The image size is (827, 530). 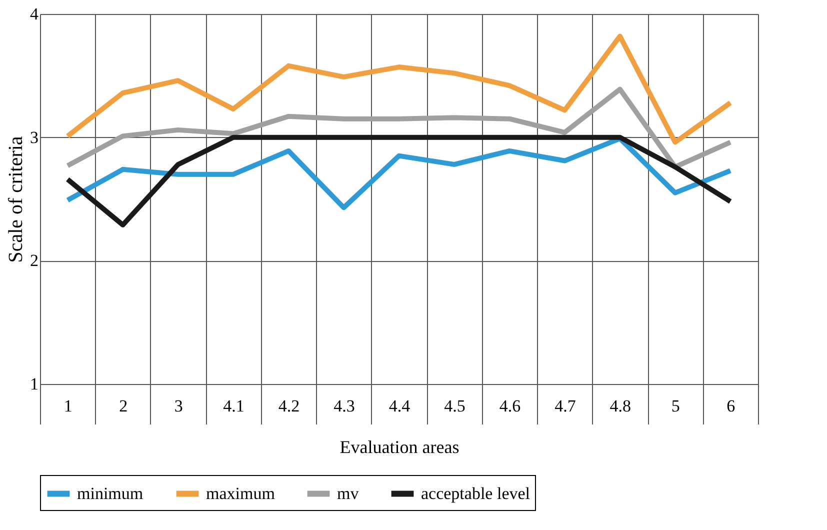 What do you see at coordinates (475, 493) in the screenshot?
I see `legend-label: acceptable level` at bounding box center [475, 493].